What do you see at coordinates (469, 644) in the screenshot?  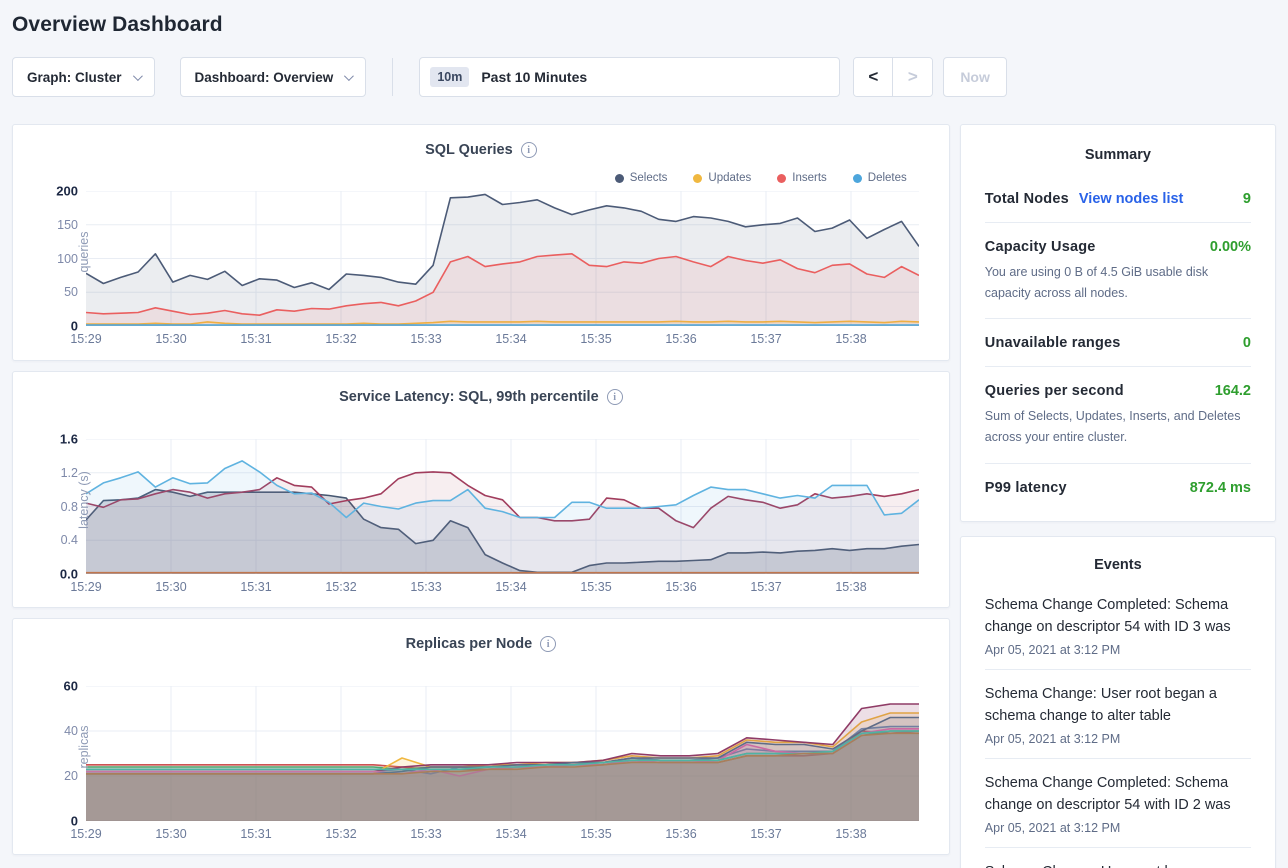 I see `chart-title: Replicas per Node` at bounding box center [469, 644].